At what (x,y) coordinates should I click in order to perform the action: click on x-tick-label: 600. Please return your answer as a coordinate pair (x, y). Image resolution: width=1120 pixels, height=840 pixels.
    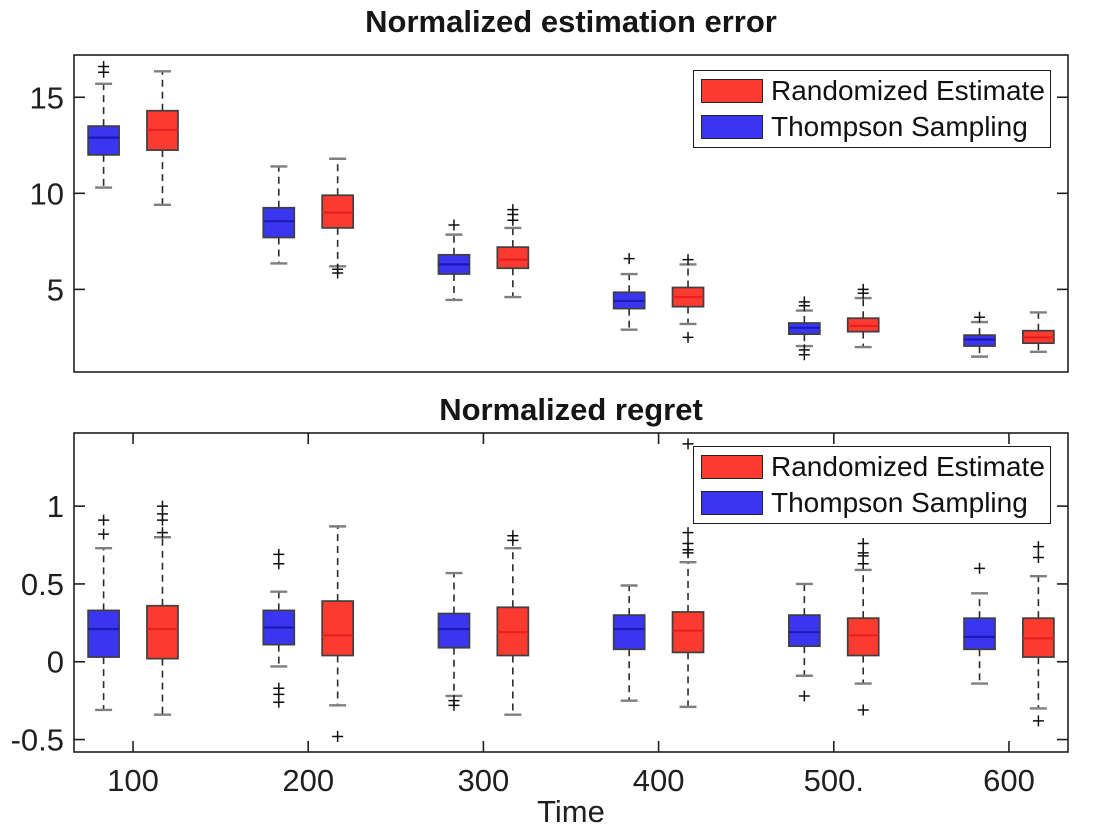
    Looking at the image, I should click on (1009, 780).